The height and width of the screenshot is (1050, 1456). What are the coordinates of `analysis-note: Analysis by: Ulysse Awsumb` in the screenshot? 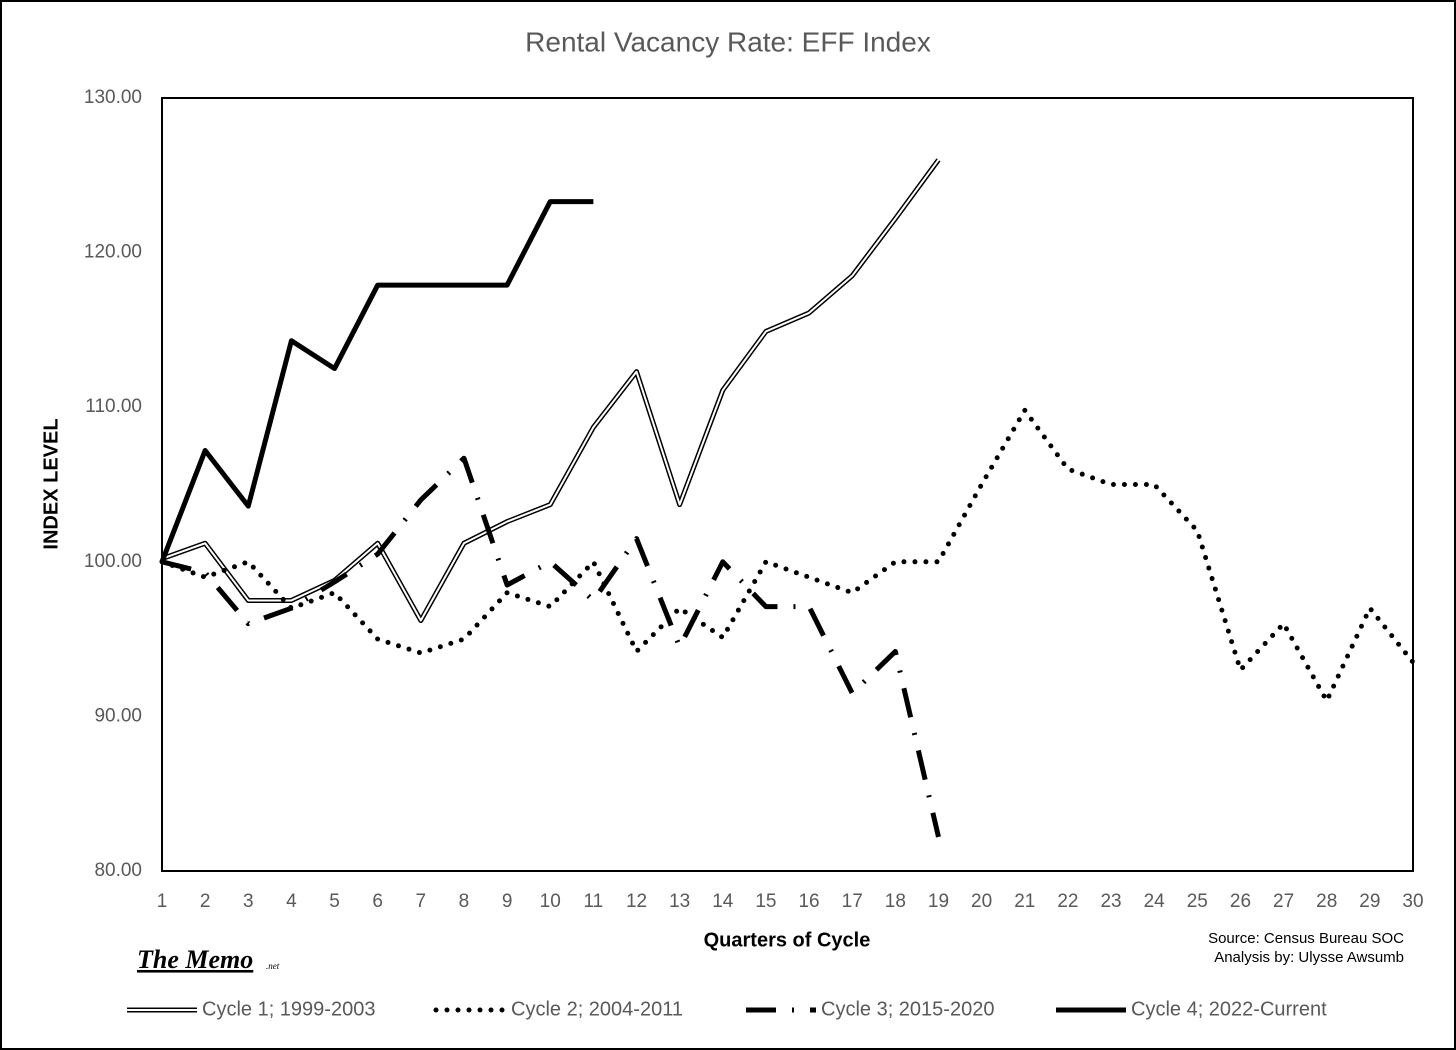 It's located at (1309, 957).